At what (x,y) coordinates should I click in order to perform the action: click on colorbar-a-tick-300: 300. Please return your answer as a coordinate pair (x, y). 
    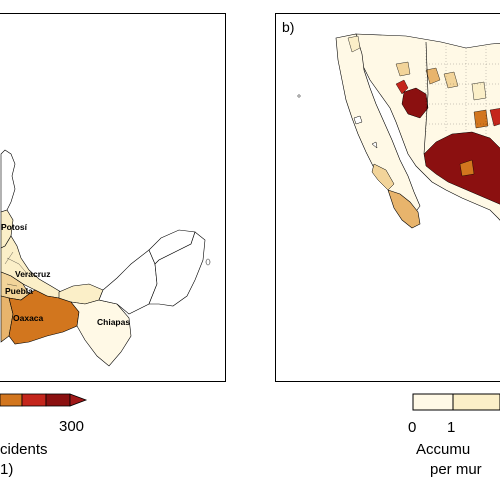
    Looking at the image, I should click on (72, 426).